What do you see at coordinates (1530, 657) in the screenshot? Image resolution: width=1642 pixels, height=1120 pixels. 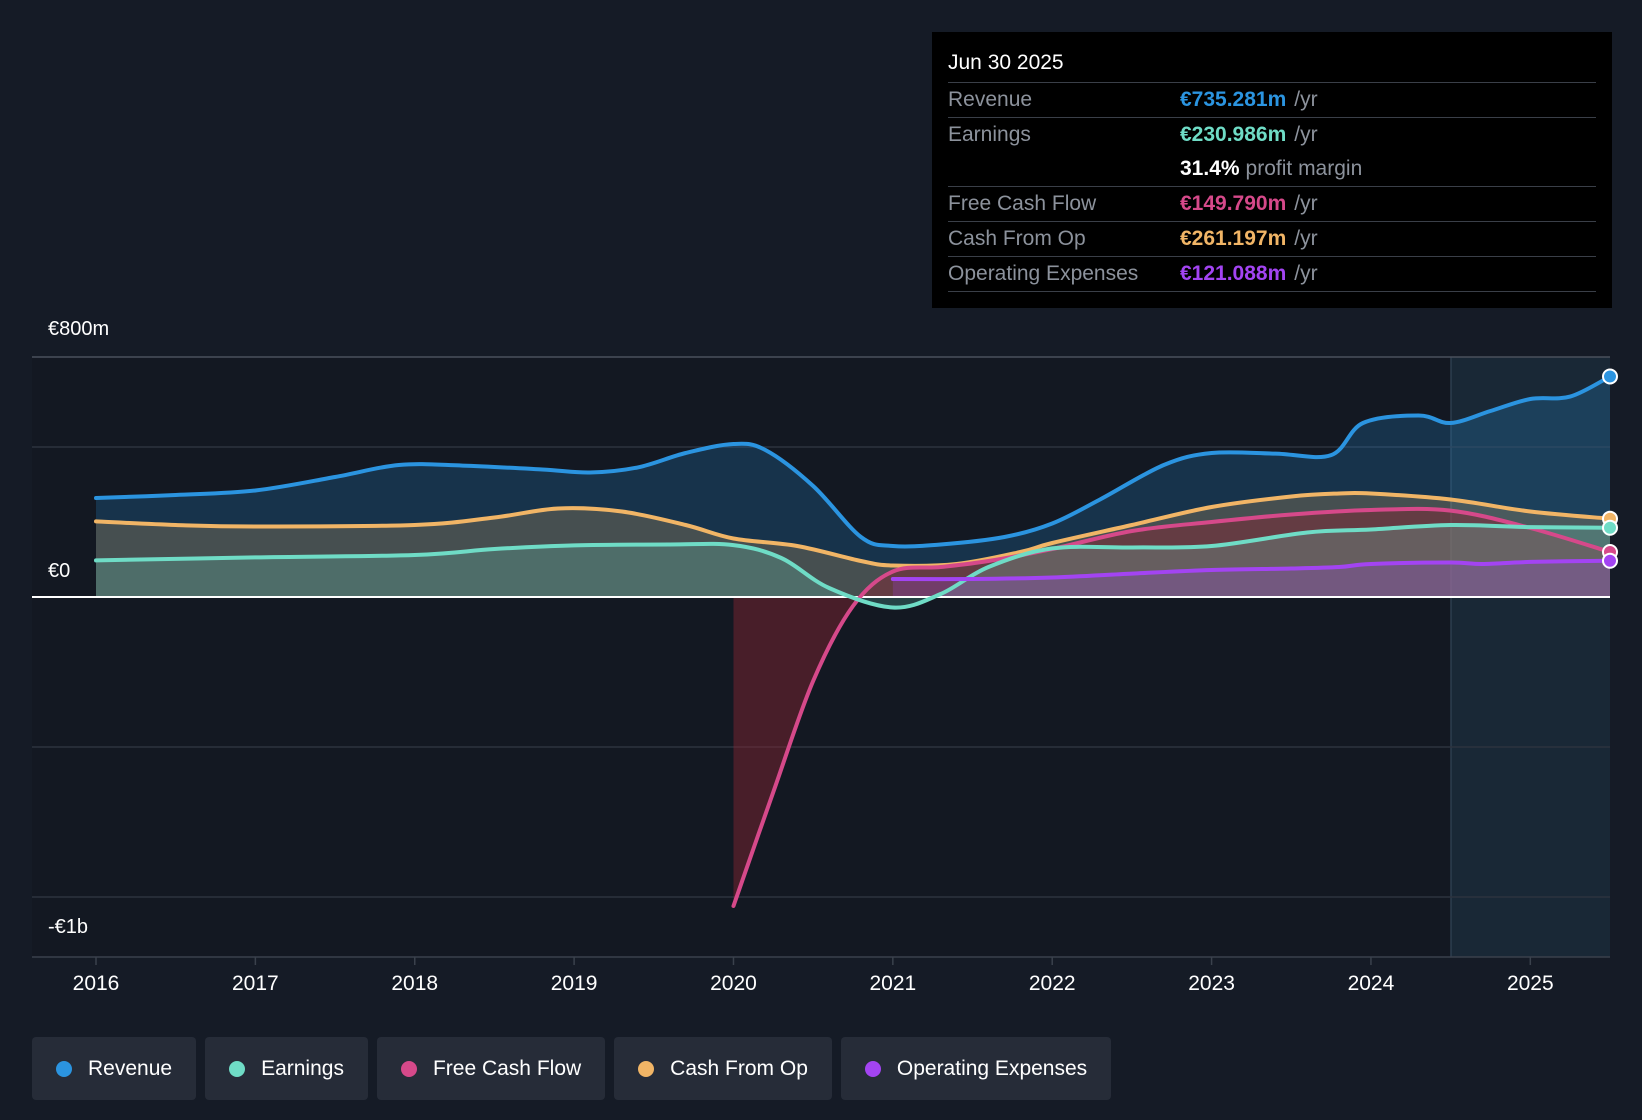 I see `highlight-band` at bounding box center [1530, 657].